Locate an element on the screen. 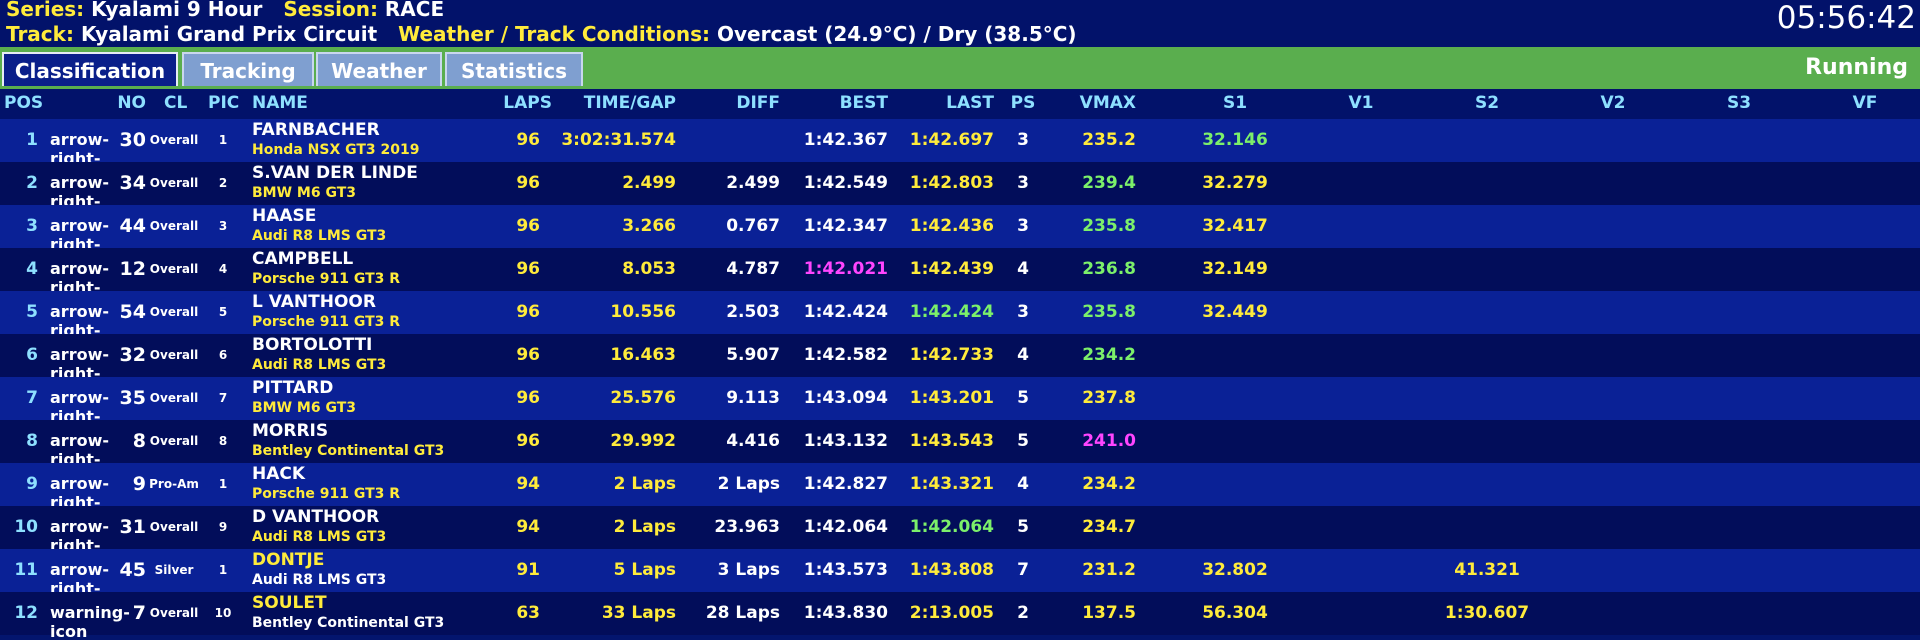 This screenshot has width=1920, height=640. position-in-class: 2 is located at coordinates (223, 183).